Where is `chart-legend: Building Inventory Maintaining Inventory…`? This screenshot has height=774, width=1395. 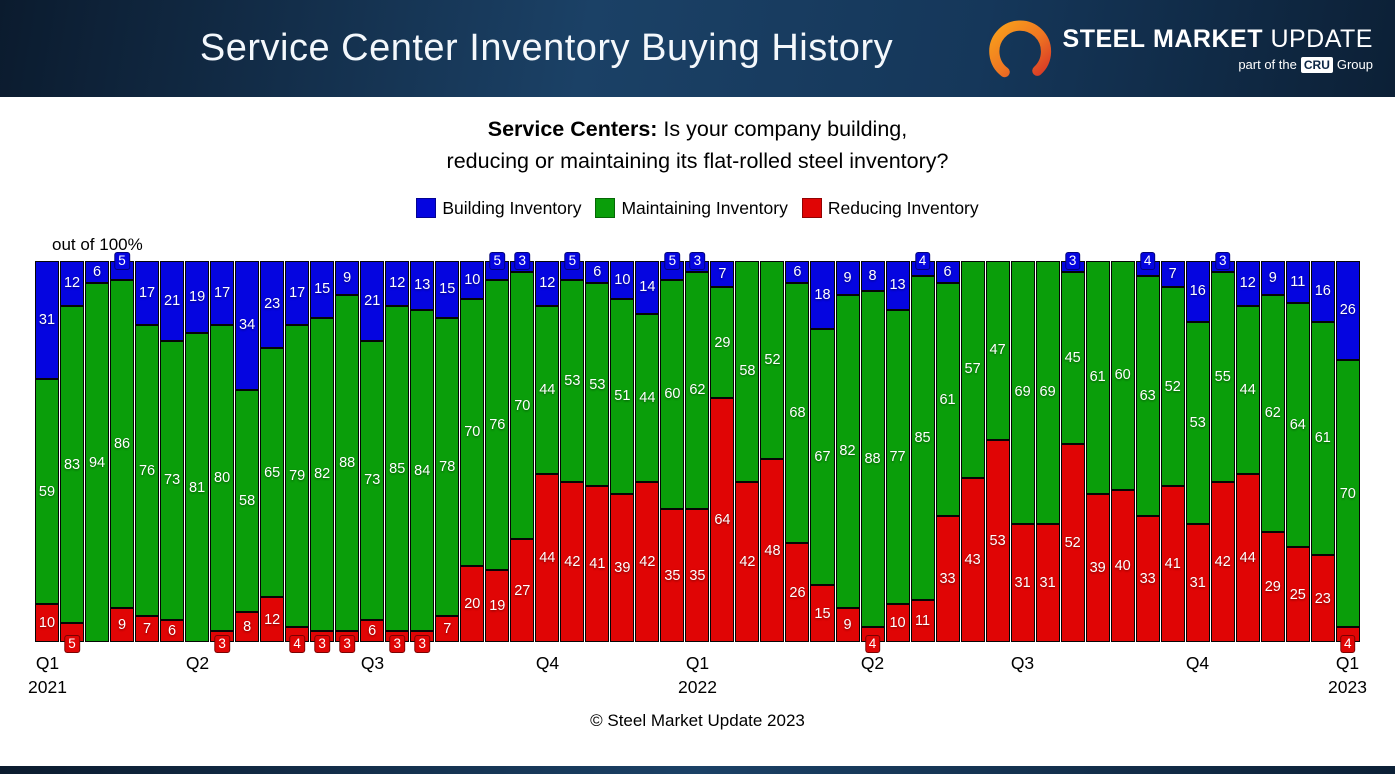 chart-legend: Building Inventory Maintaining Inventory… is located at coordinates (697, 208).